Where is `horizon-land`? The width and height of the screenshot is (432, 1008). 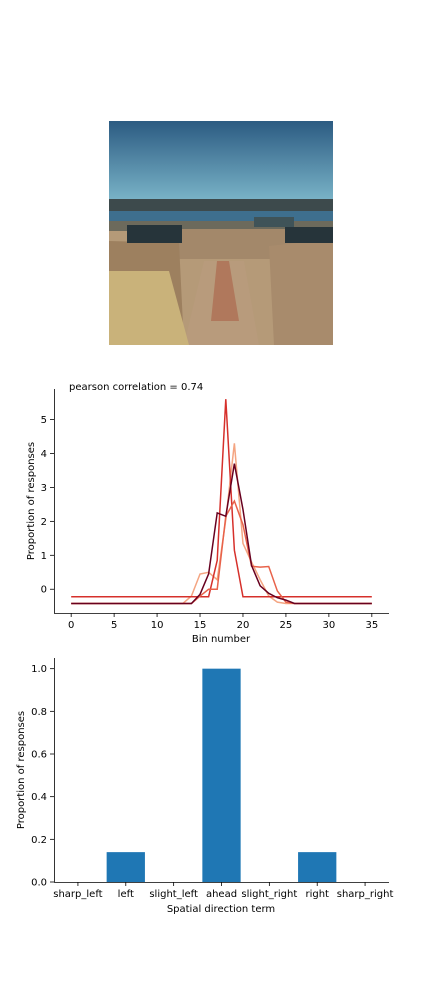 horizon-land is located at coordinates (221, 206).